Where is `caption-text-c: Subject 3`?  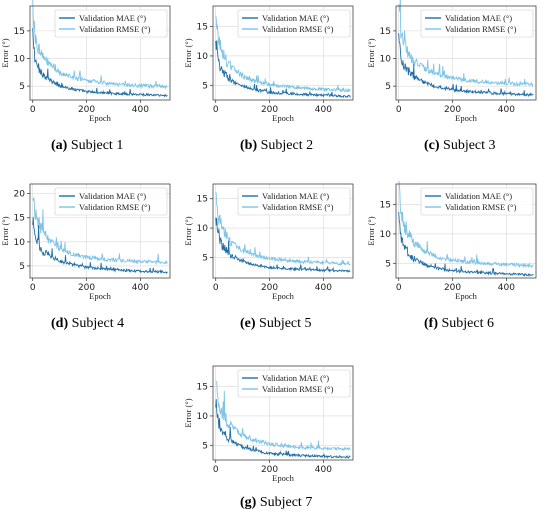
caption-text-c: Subject 3 is located at coordinates (467, 145).